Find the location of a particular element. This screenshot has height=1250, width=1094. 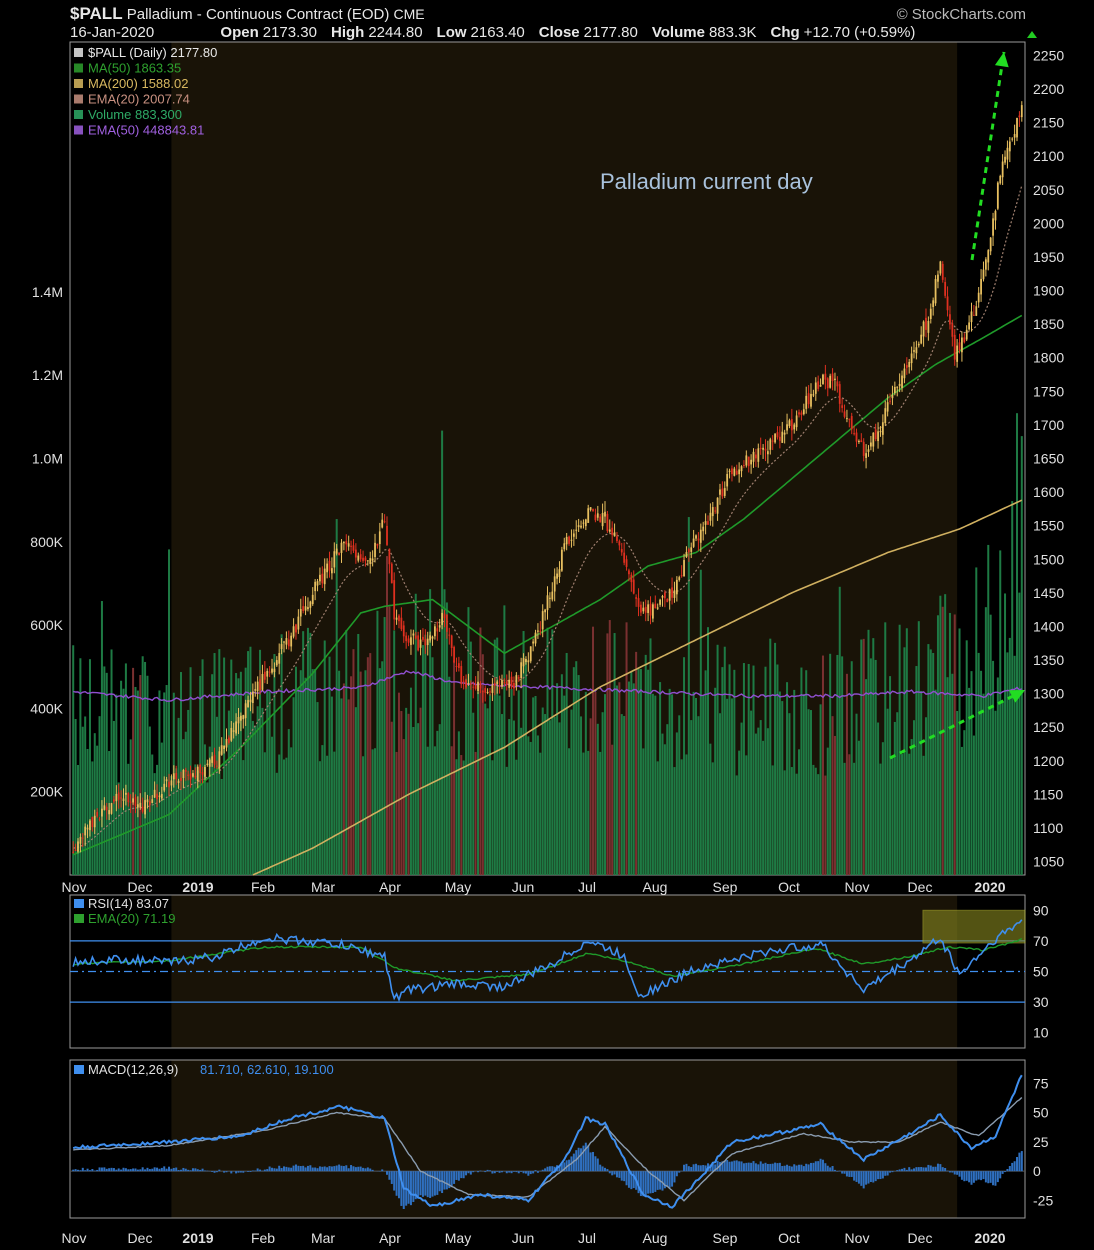

rsi-overbought-highlight is located at coordinates (974, 926).